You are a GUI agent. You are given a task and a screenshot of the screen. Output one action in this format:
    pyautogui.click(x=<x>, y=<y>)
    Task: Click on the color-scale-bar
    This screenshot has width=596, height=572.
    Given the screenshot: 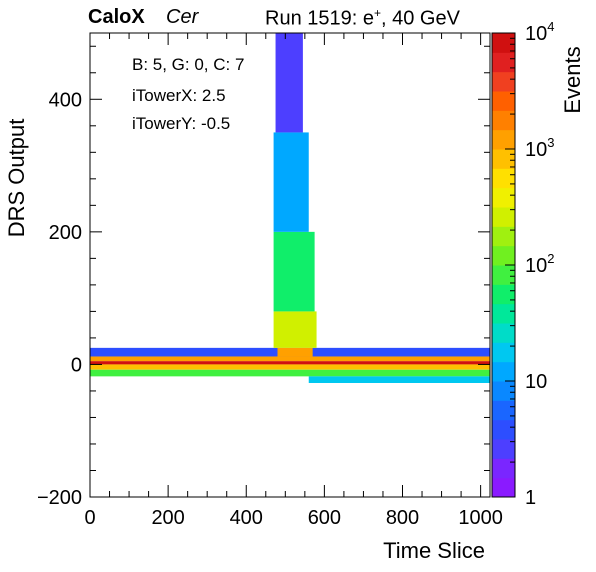 What is the action you would take?
    pyautogui.click(x=503, y=265)
    